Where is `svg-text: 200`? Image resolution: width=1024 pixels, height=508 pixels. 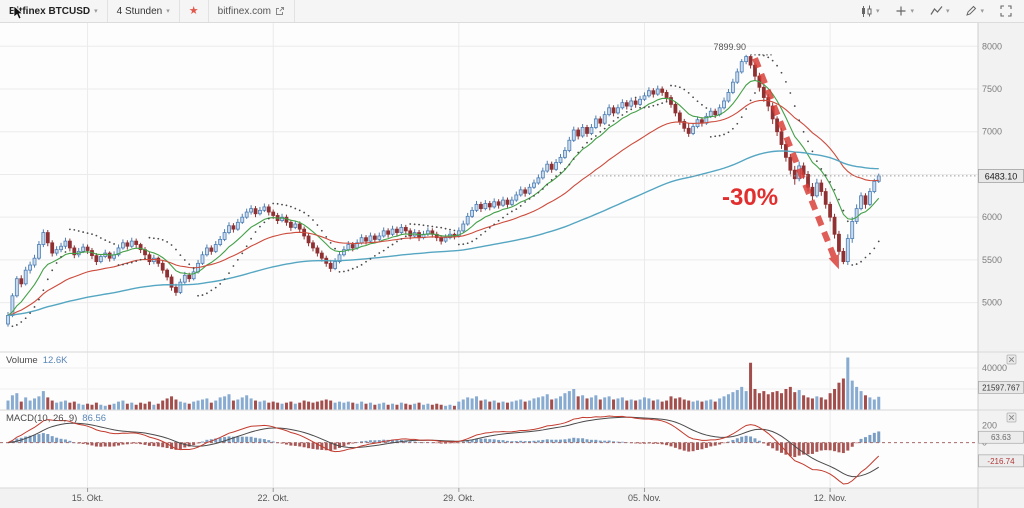 svg-text: 200 is located at coordinates (989, 426).